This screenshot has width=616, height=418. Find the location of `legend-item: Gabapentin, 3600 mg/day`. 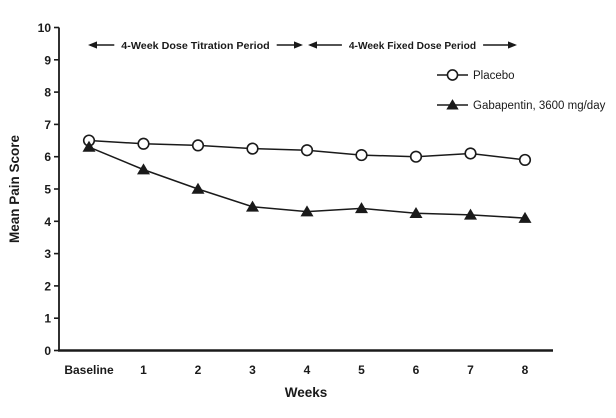

legend-item: Gabapentin, 3600 mg/day is located at coordinates (521, 105).